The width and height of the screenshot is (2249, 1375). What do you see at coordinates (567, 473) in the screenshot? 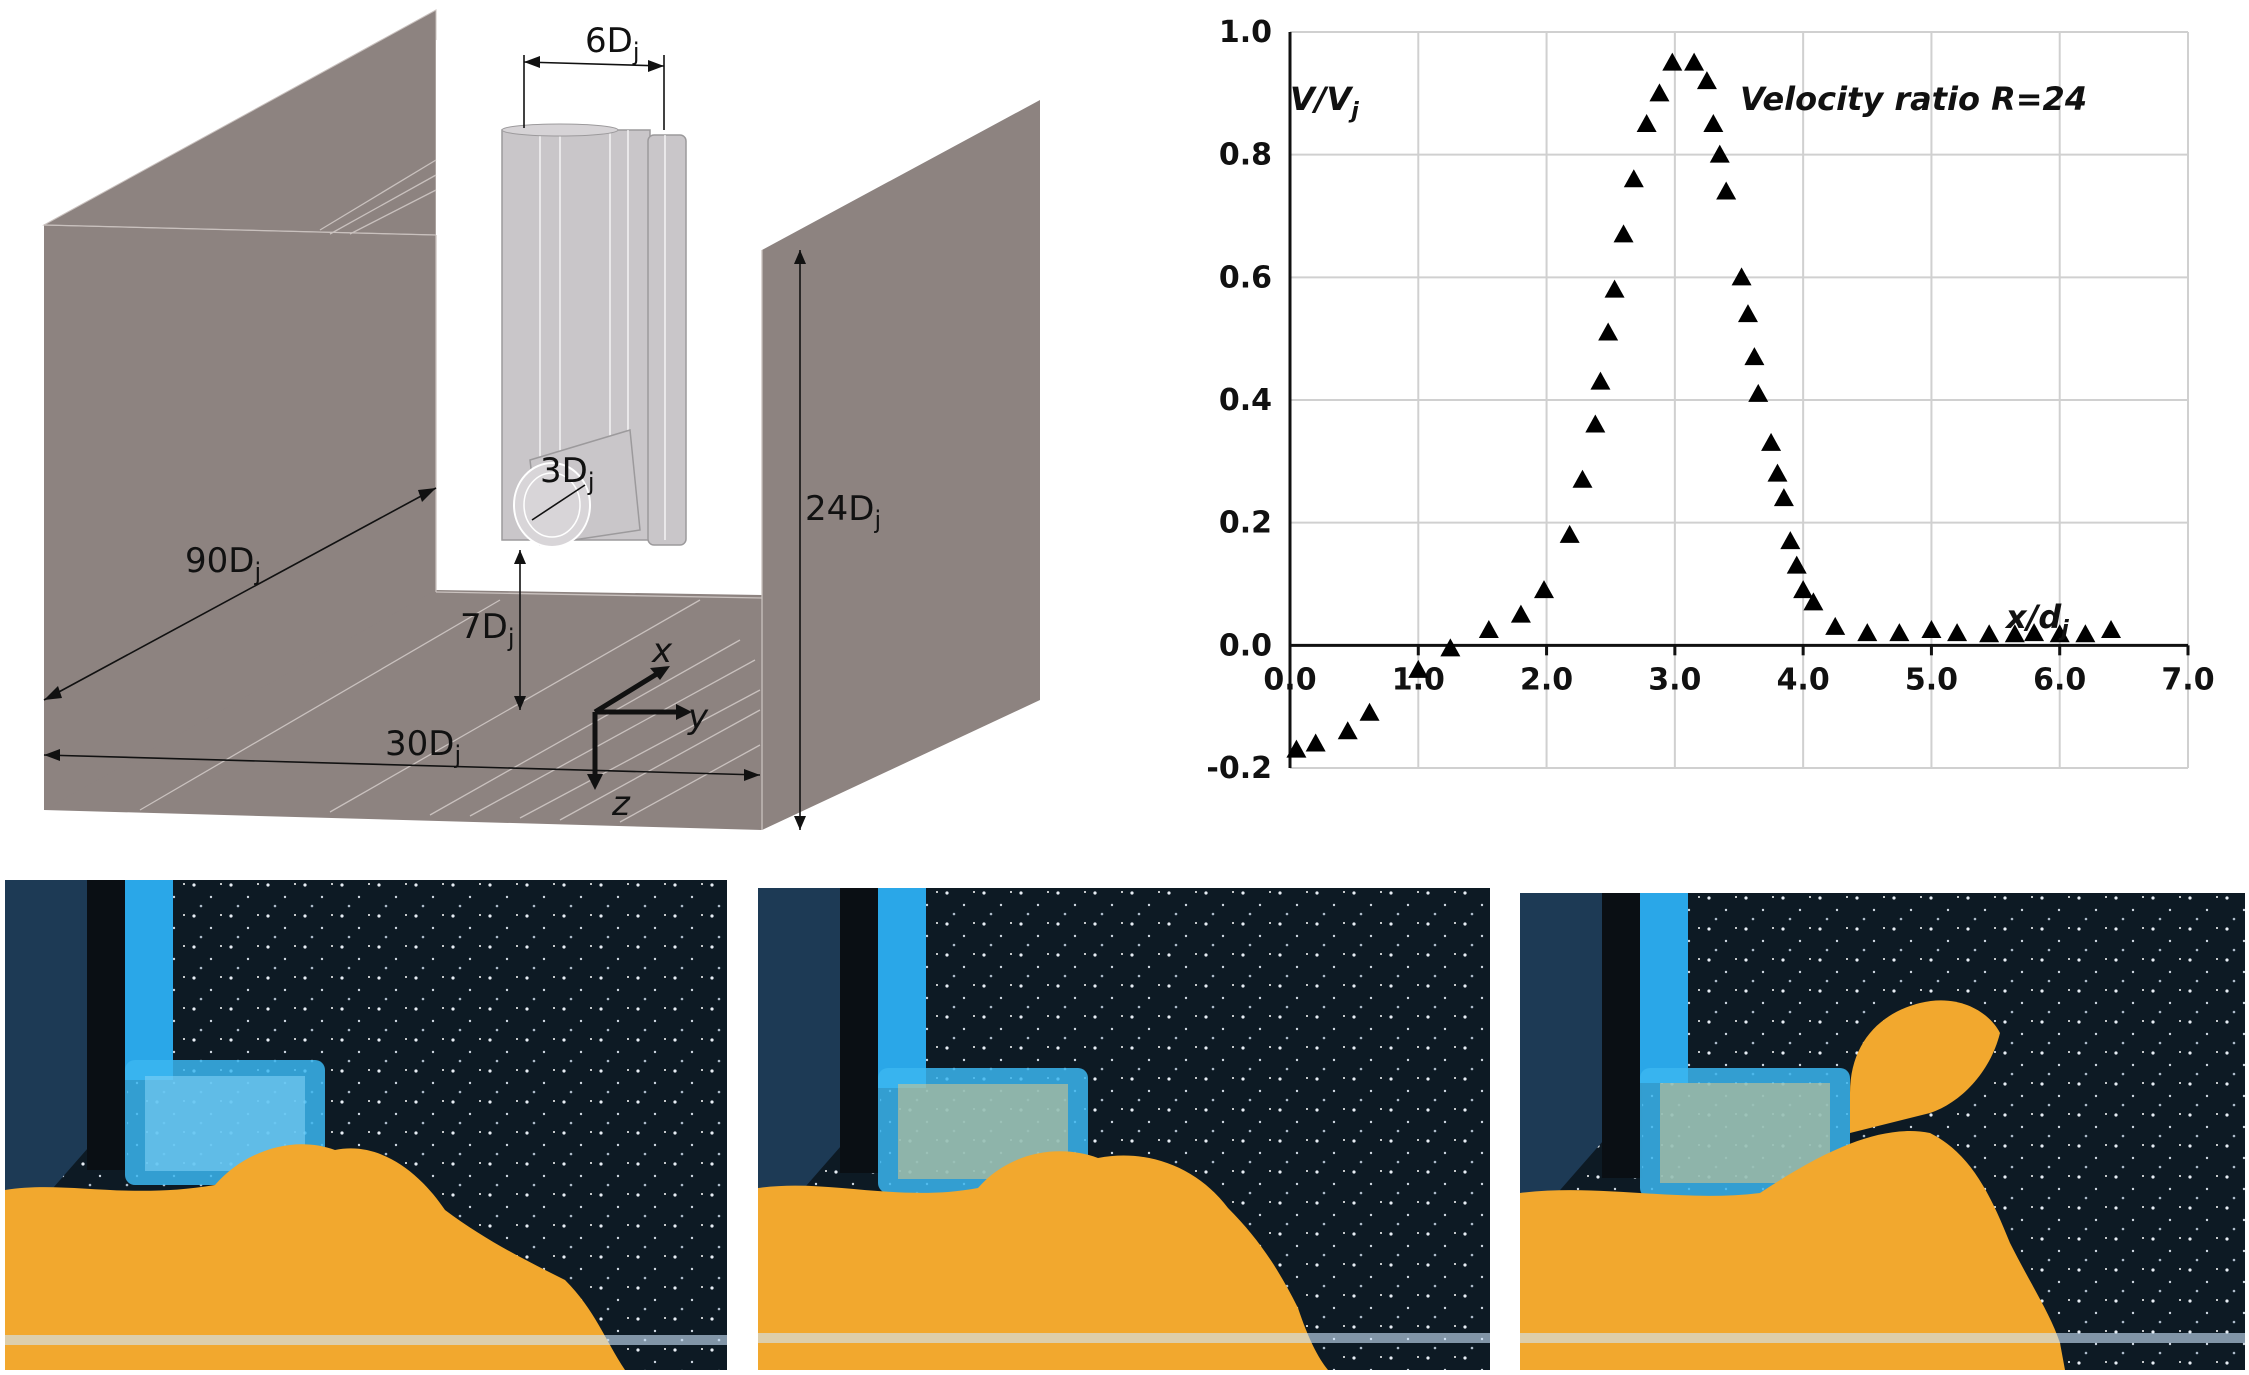
I see `dim-nozzle-diameter: 3Dj` at bounding box center [567, 473].